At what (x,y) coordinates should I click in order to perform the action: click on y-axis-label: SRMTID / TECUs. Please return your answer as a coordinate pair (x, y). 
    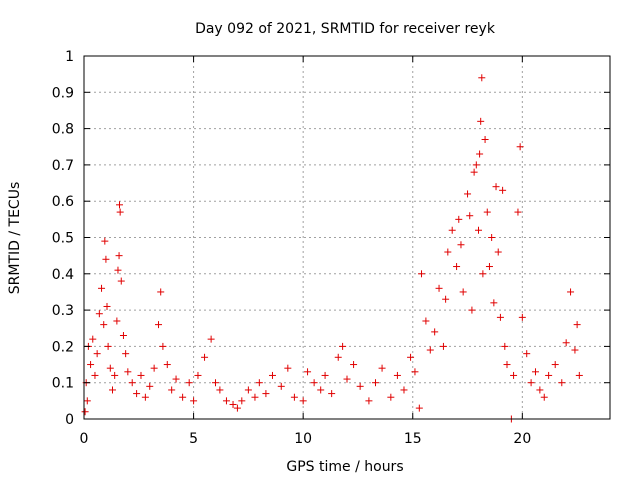
    Looking at the image, I should click on (15, 238).